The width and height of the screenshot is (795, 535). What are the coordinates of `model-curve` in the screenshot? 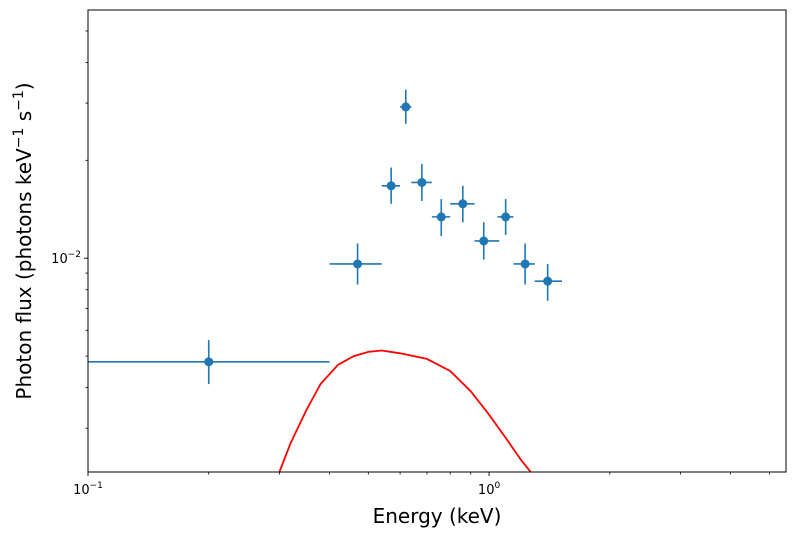 It's located at (405, 410).